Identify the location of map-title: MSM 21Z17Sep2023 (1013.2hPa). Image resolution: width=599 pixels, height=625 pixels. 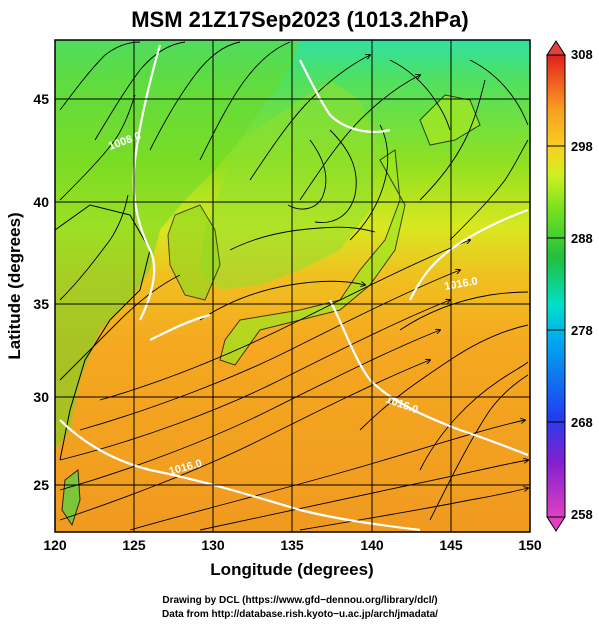
(300, 19).